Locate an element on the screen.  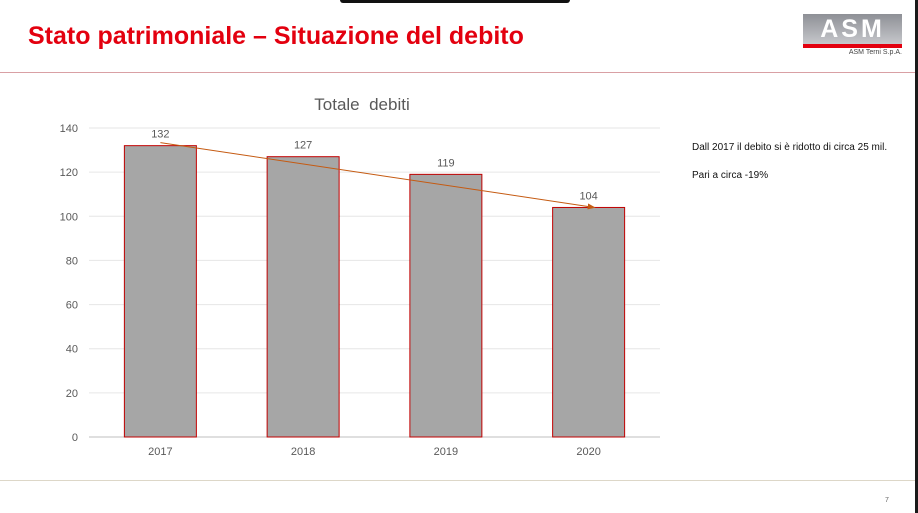
y-axis-ticks: 0 20 40 60 80 100 120 140 is located at coordinates (69, 283).